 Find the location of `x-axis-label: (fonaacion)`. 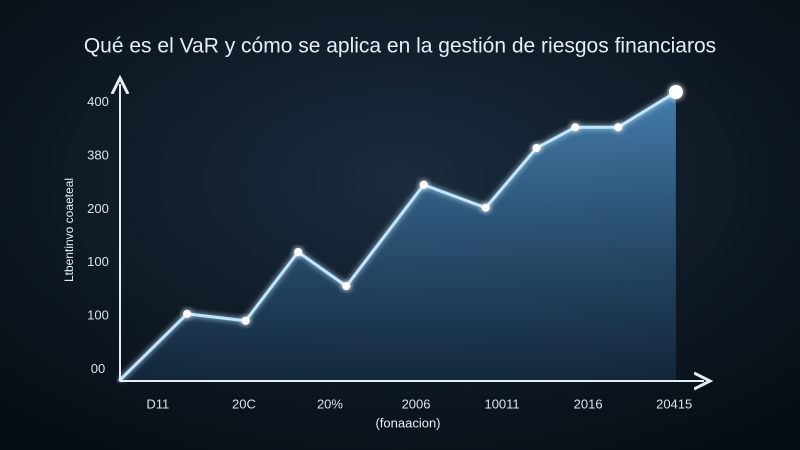

x-axis-label: (fonaacion) is located at coordinates (407, 422).